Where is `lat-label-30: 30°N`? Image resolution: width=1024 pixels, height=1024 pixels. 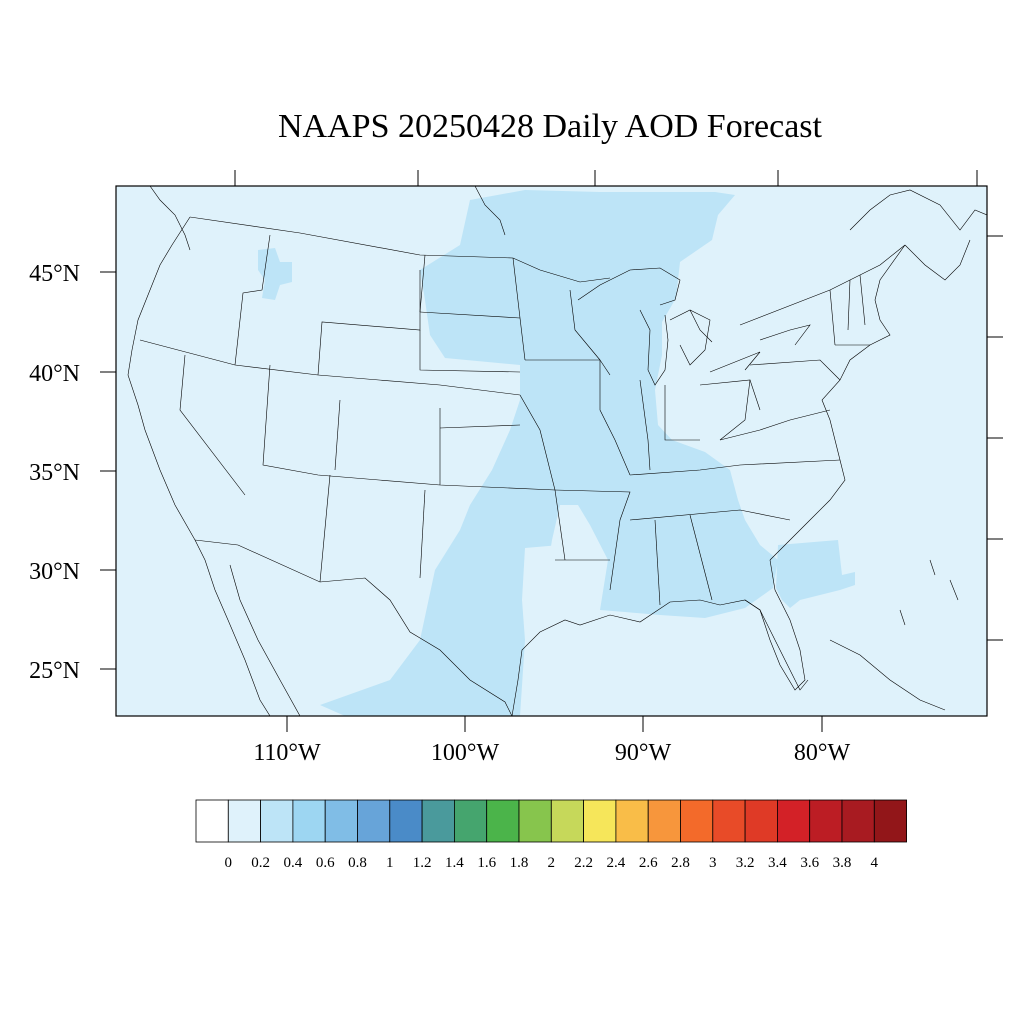
lat-label-30: 30°N is located at coordinates (54, 572).